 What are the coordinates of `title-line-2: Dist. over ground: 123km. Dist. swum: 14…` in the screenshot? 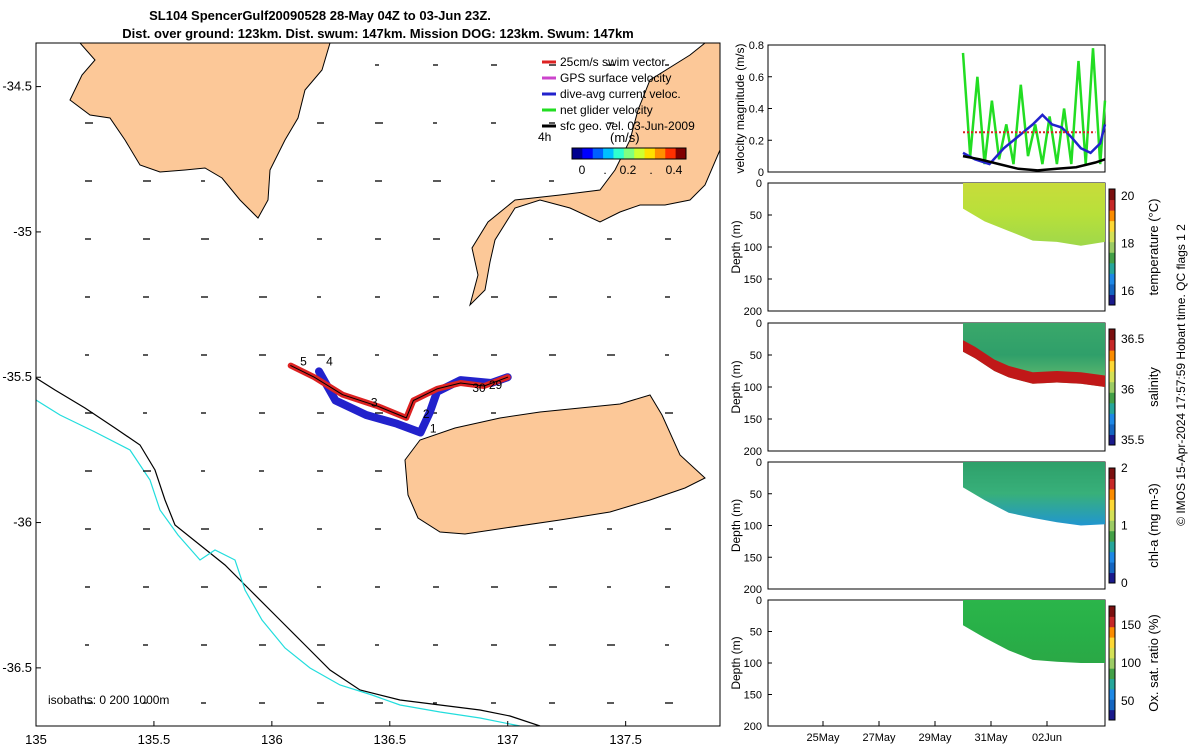 It's located at (378, 33).